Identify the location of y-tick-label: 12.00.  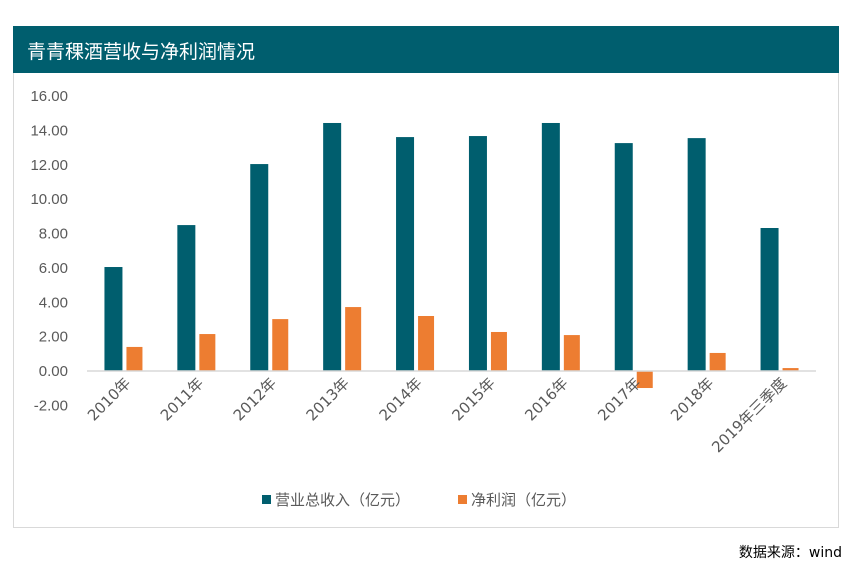
(49, 165).